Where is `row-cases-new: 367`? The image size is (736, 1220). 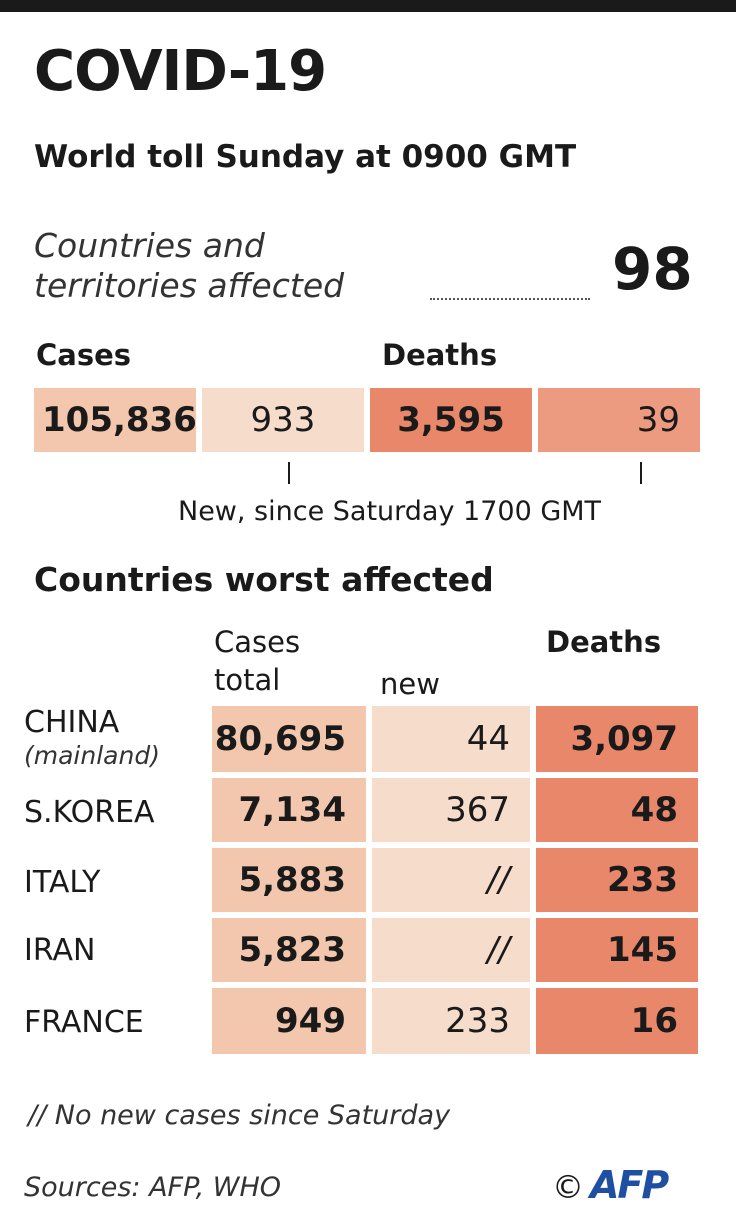
row-cases-new: 367 is located at coordinates (451, 810).